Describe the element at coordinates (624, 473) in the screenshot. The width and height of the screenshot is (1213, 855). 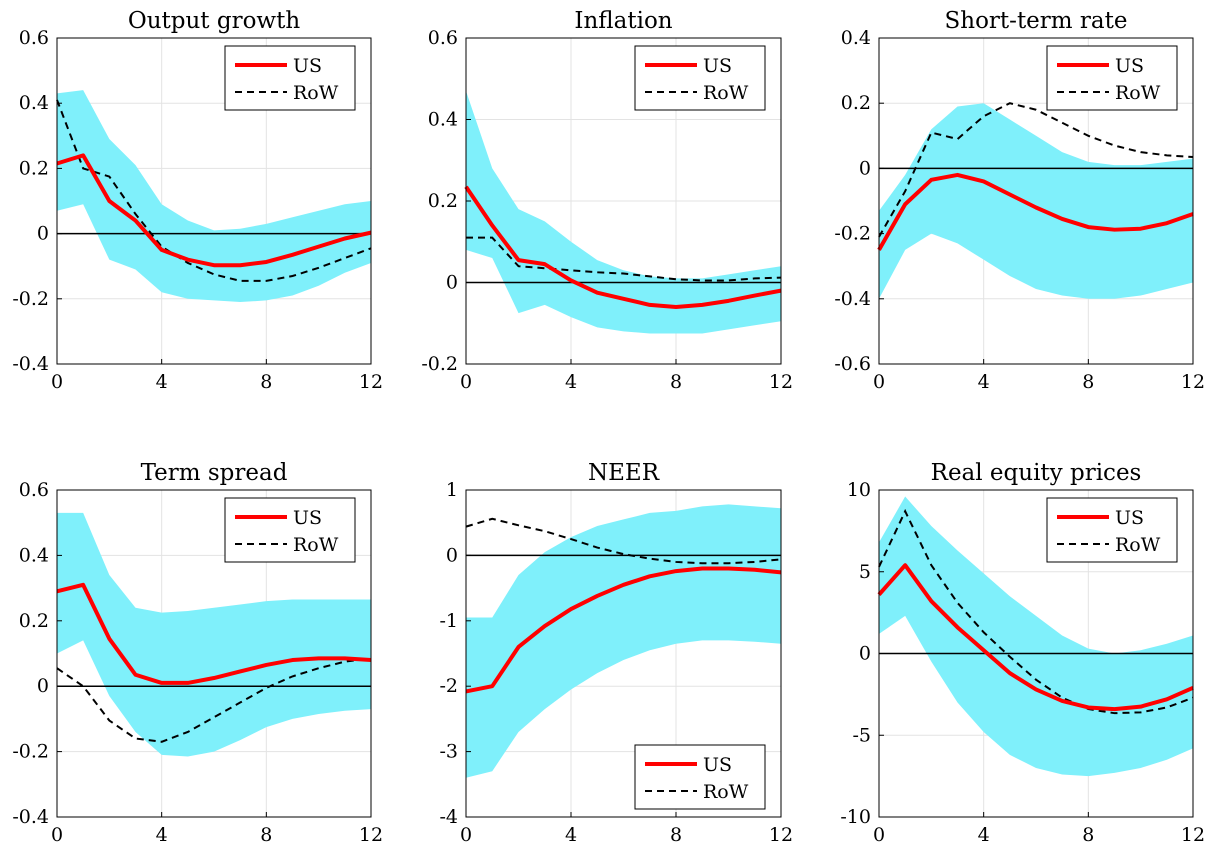
I see `panel-title: NEER` at that location.